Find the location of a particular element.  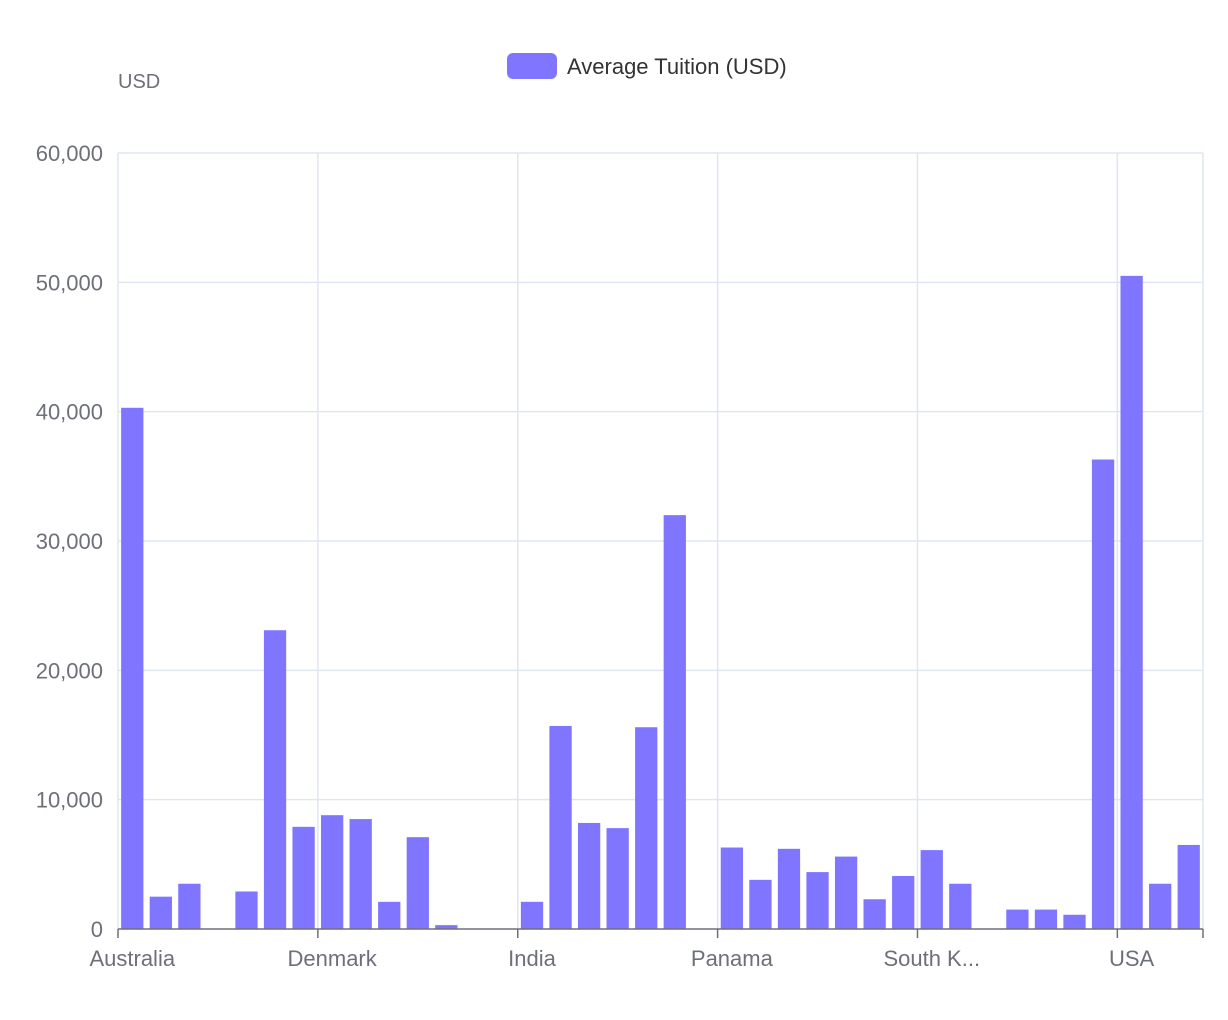

y-tick-label: 60,000 is located at coordinates (69, 153).